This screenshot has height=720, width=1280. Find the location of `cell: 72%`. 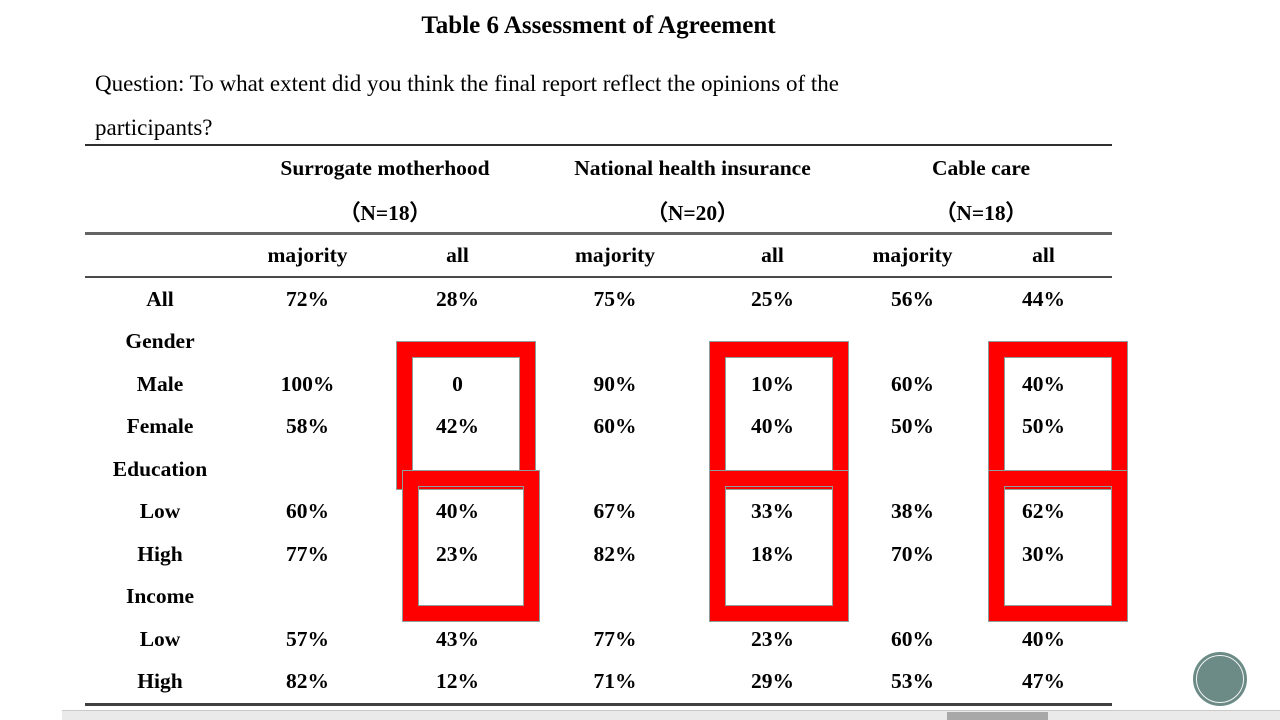

cell: 72% is located at coordinates (307, 298).